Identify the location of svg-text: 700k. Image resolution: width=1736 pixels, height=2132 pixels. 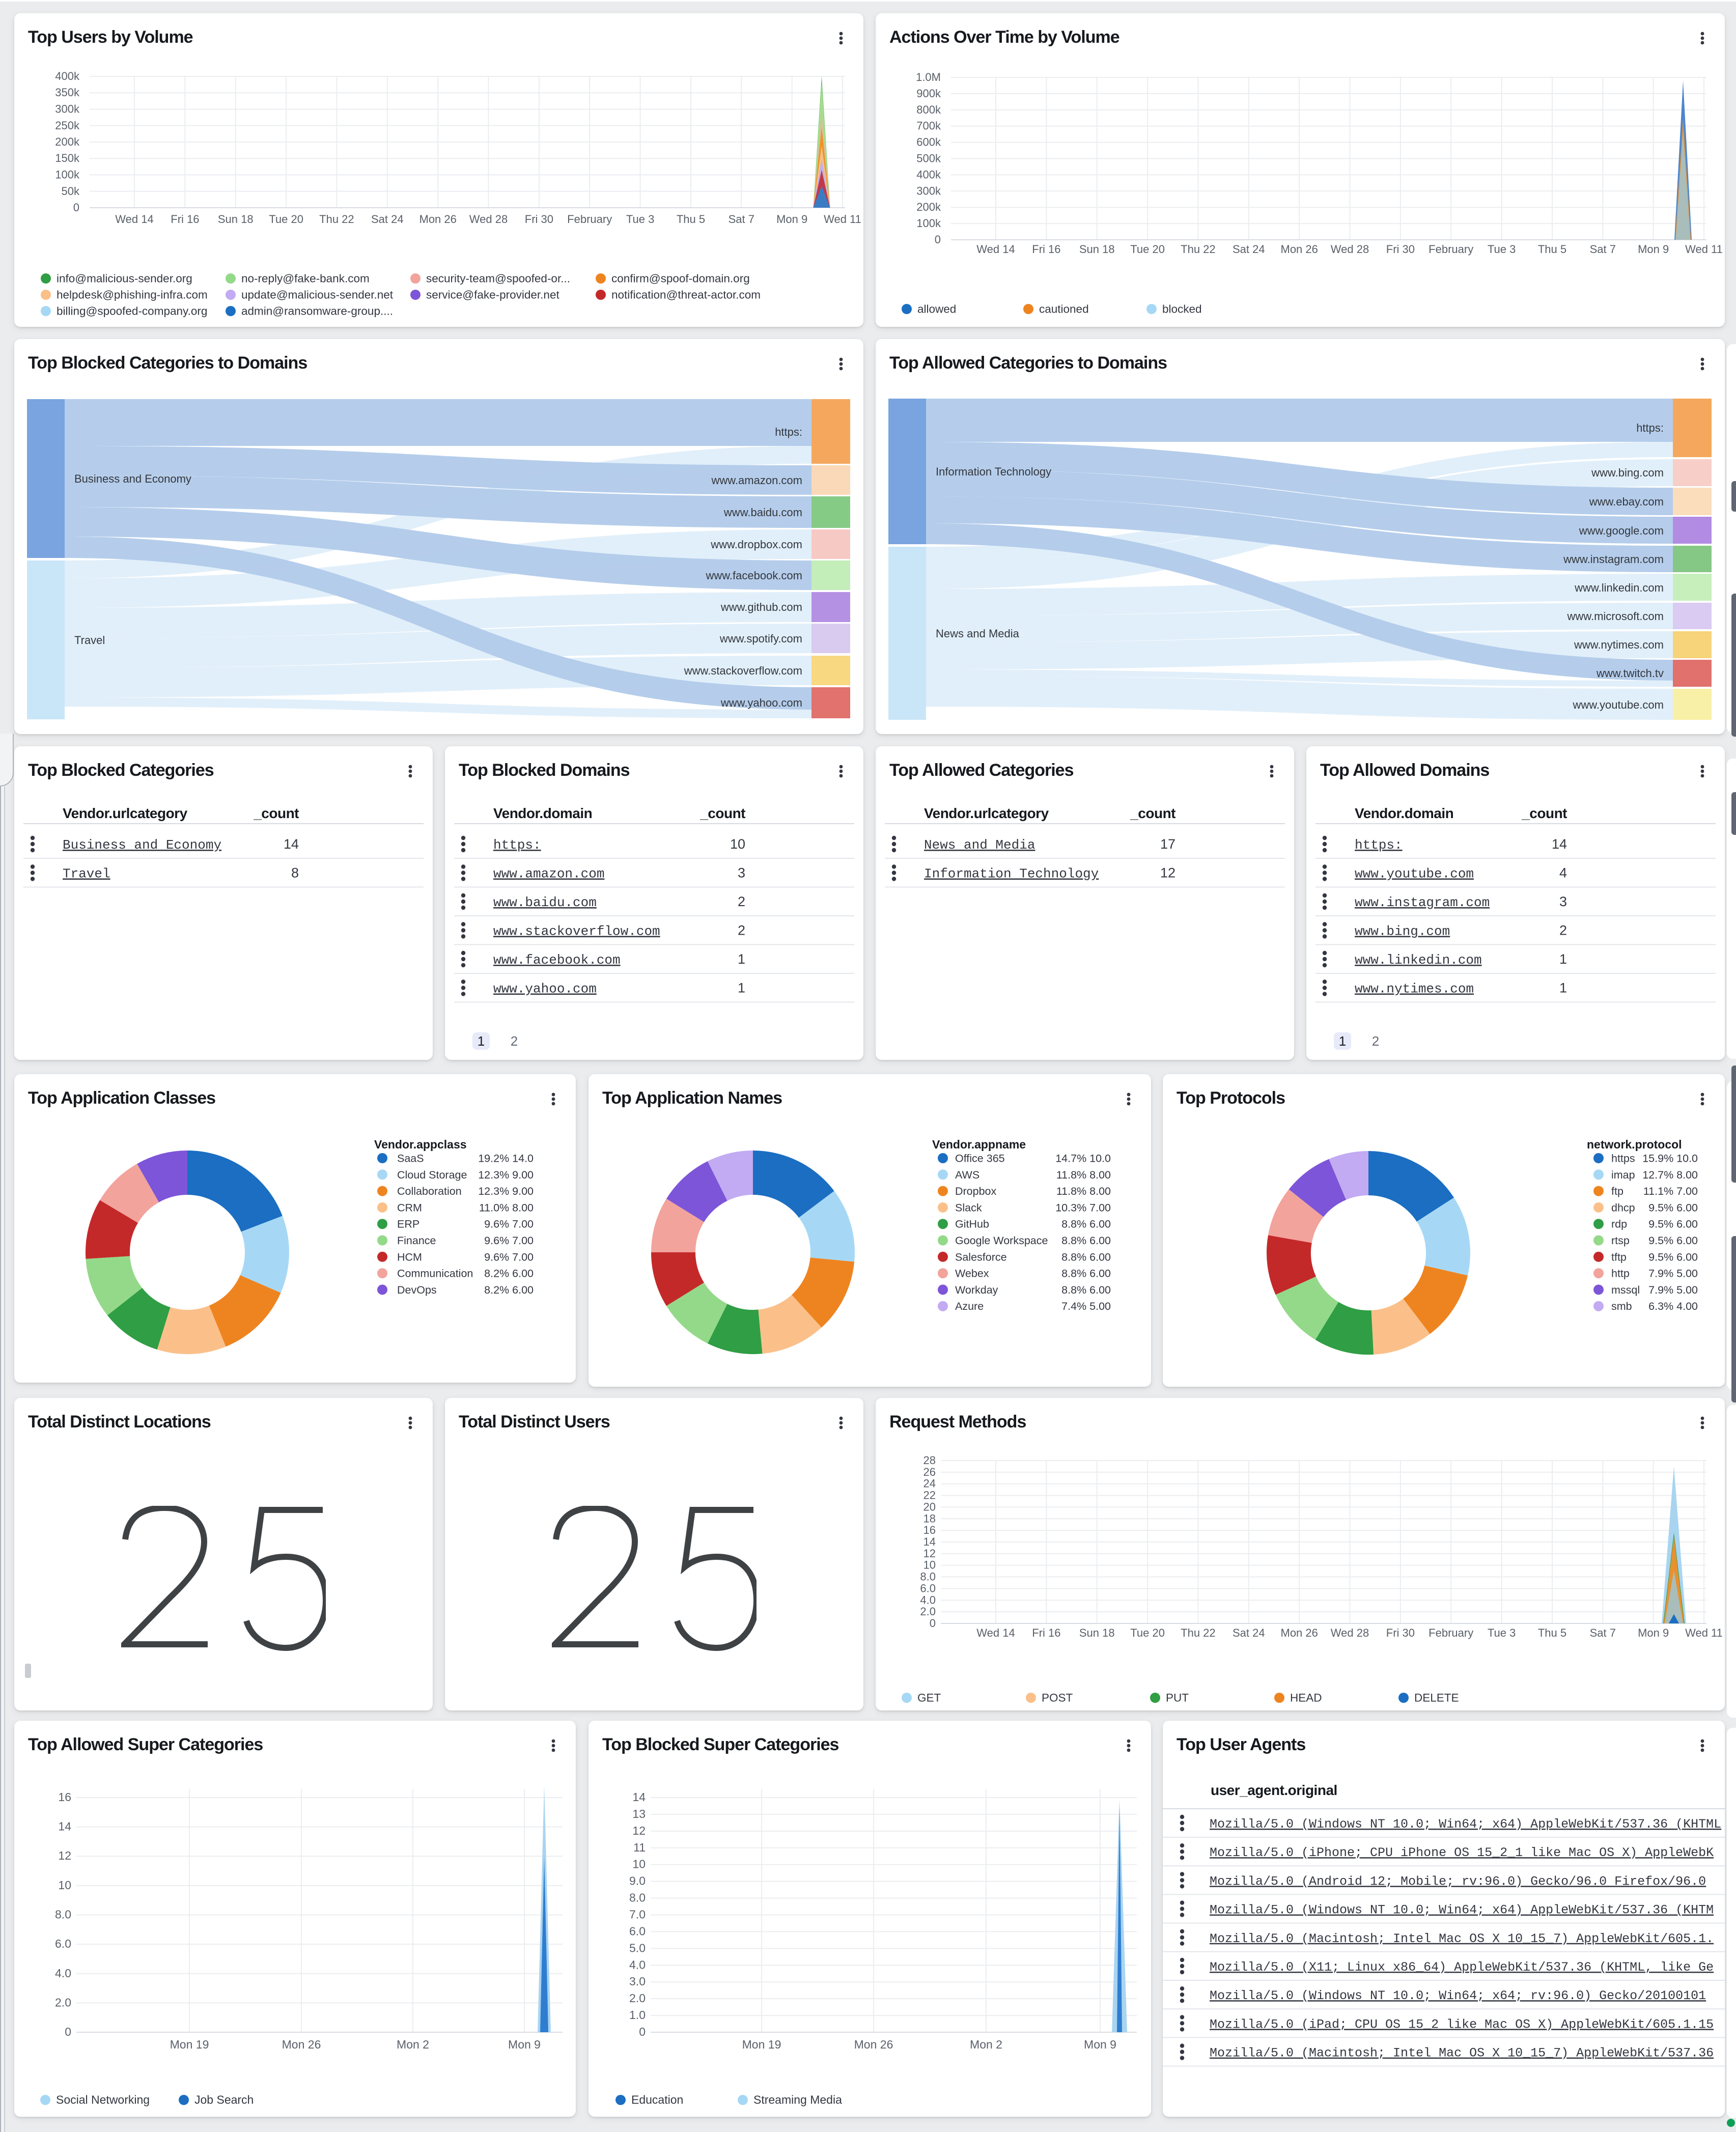
(928, 126).